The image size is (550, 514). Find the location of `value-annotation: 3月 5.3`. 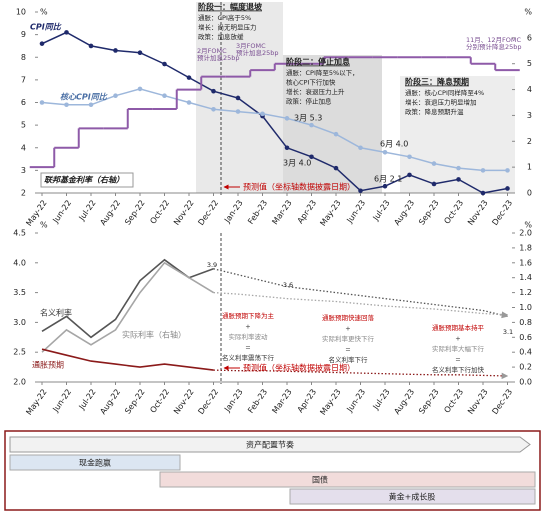

value-annotation: 3月 5.3 is located at coordinates (308, 118).